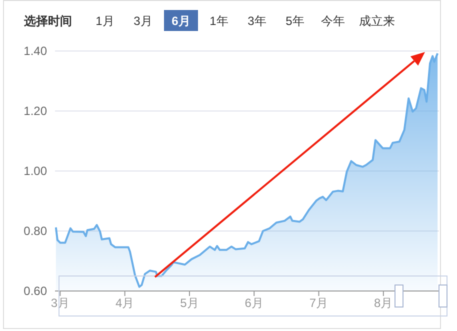 The image size is (457, 331). What do you see at coordinates (189, 303) in the screenshot?
I see `x-tick-label: 5月` at bounding box center [189, 303].